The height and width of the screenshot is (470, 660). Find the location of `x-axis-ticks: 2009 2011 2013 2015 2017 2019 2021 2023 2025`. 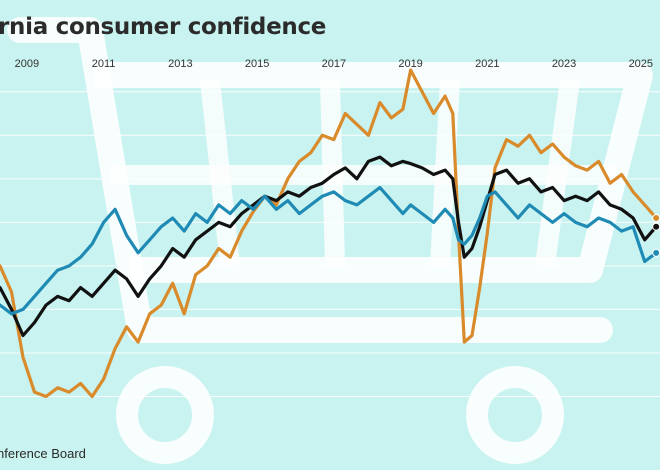

x-axis-ticks: 2009 2011 2013 2015 2017 2019 2021 2023 2025 is located at coordinates (334, 64).